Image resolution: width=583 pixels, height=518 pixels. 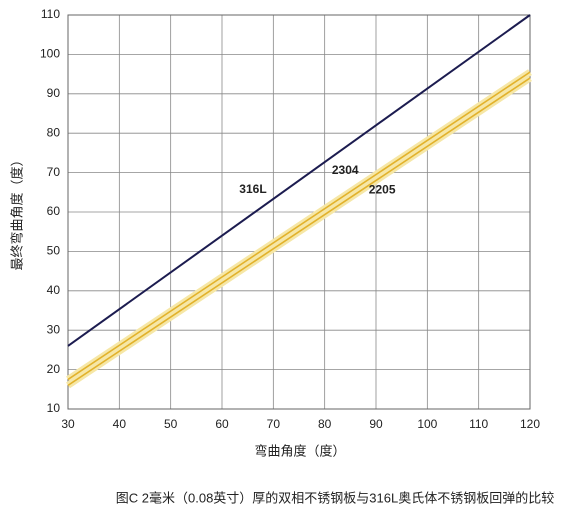 What do you see at coordinates (54, 369) in the screenshot?
I see `y-tick-label: 20` at bounding box center [54, 369].